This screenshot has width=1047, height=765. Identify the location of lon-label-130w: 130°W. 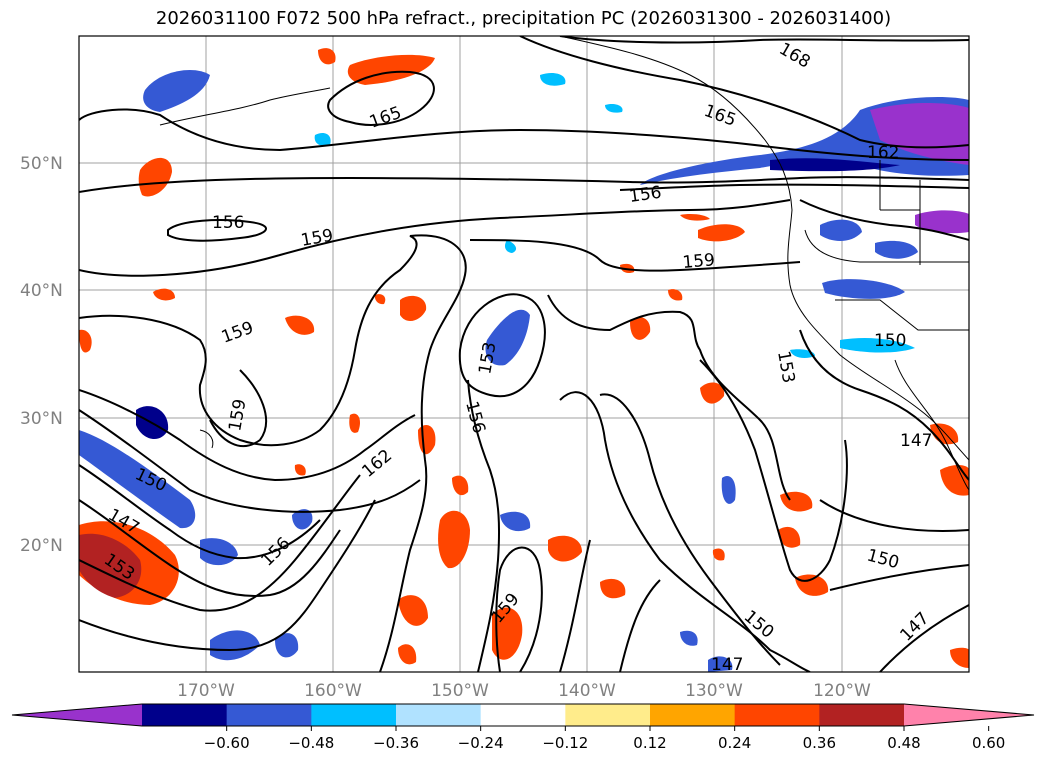
(714, 691).